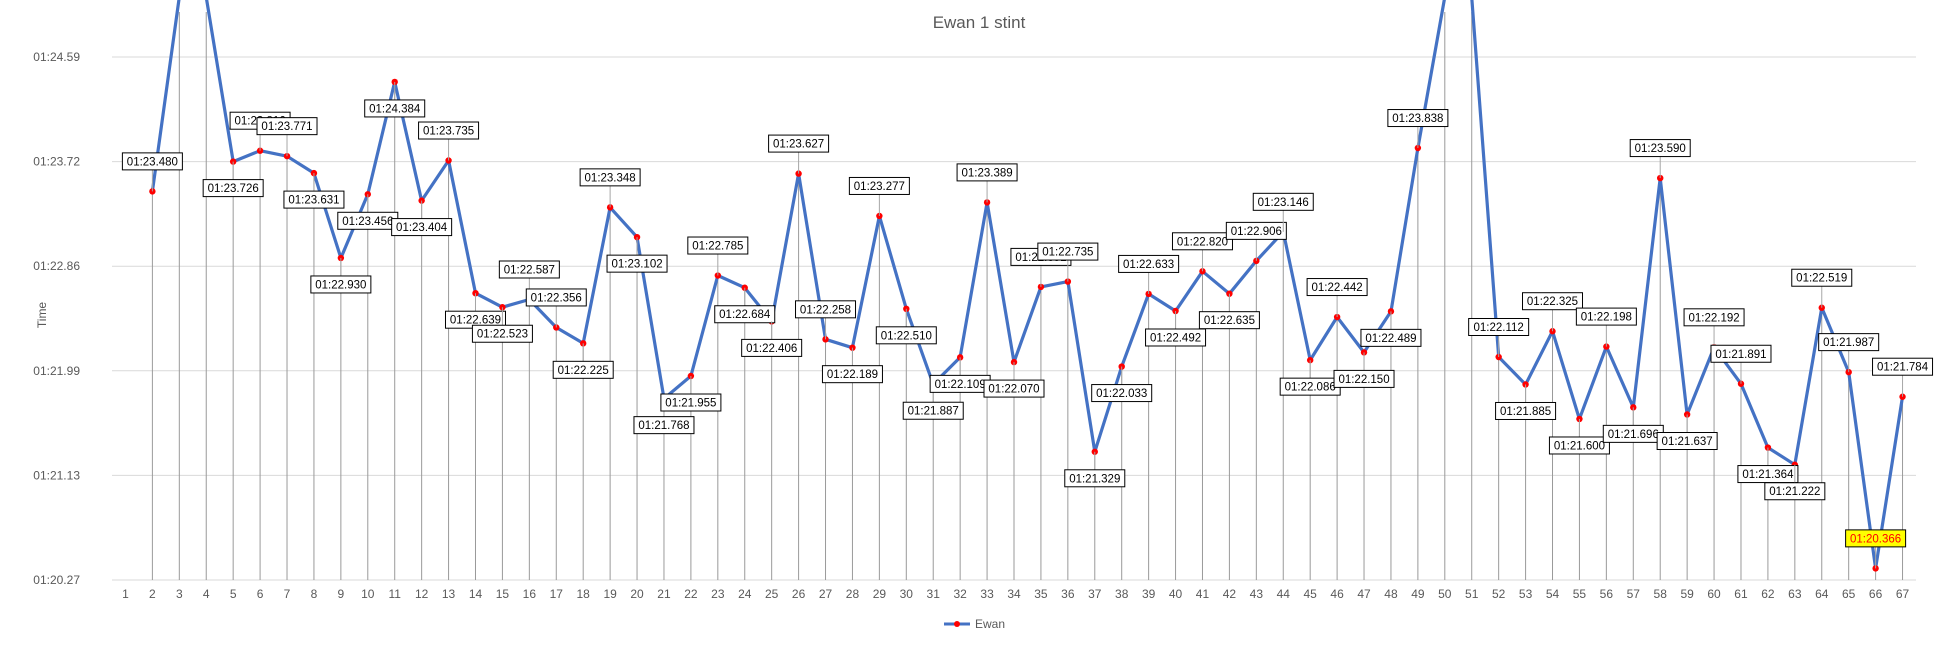  Describe the element at coordinates (610, 178) in the screenshot. I see `data-label: 01:23.348` at that location.